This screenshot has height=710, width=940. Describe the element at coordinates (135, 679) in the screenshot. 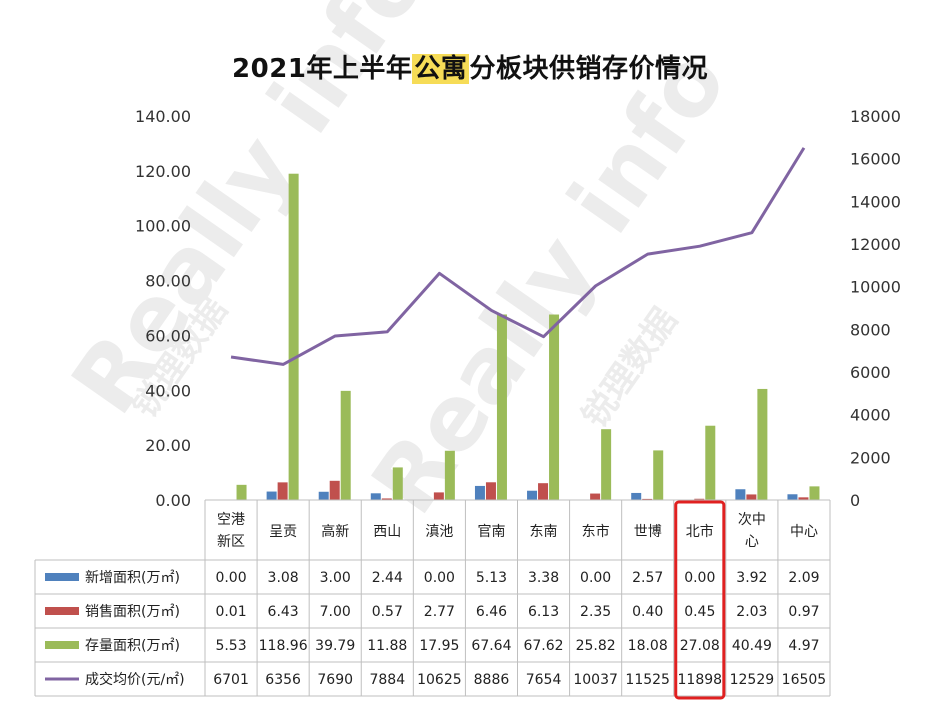

I see `legend-label: 成交均价(元/㎡)` at that location.